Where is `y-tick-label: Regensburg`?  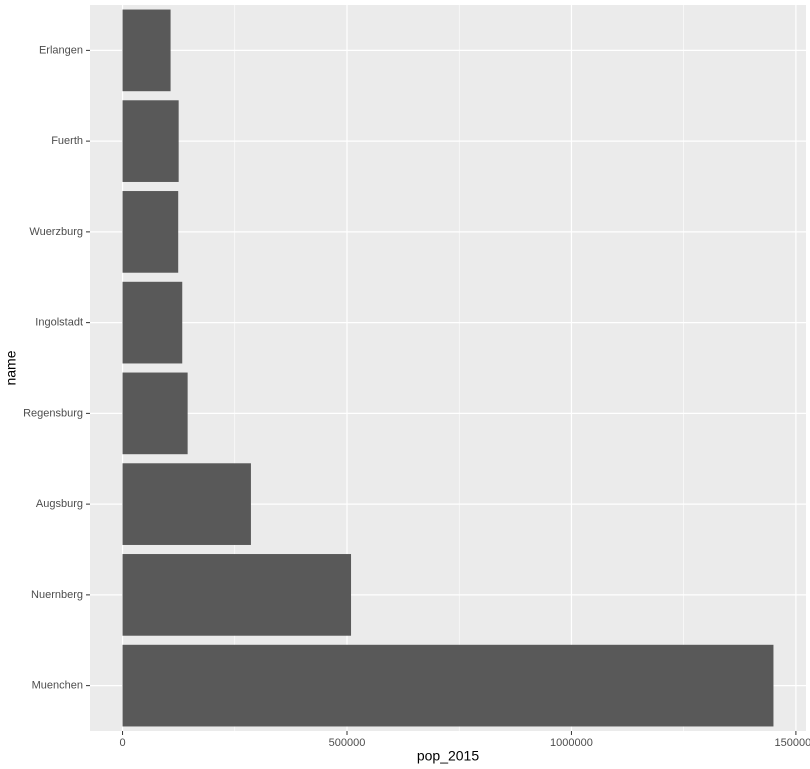 y-tick-label: Regensburg is located at coordinates (53, 413).